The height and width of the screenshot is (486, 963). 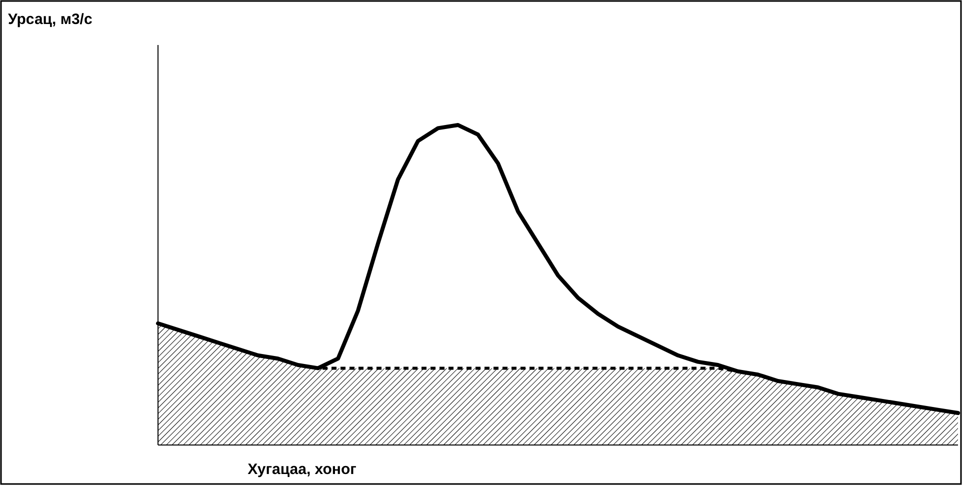 I want to click on x-axis-title: Хугацаа, хоног, so click(x=302, y=469).